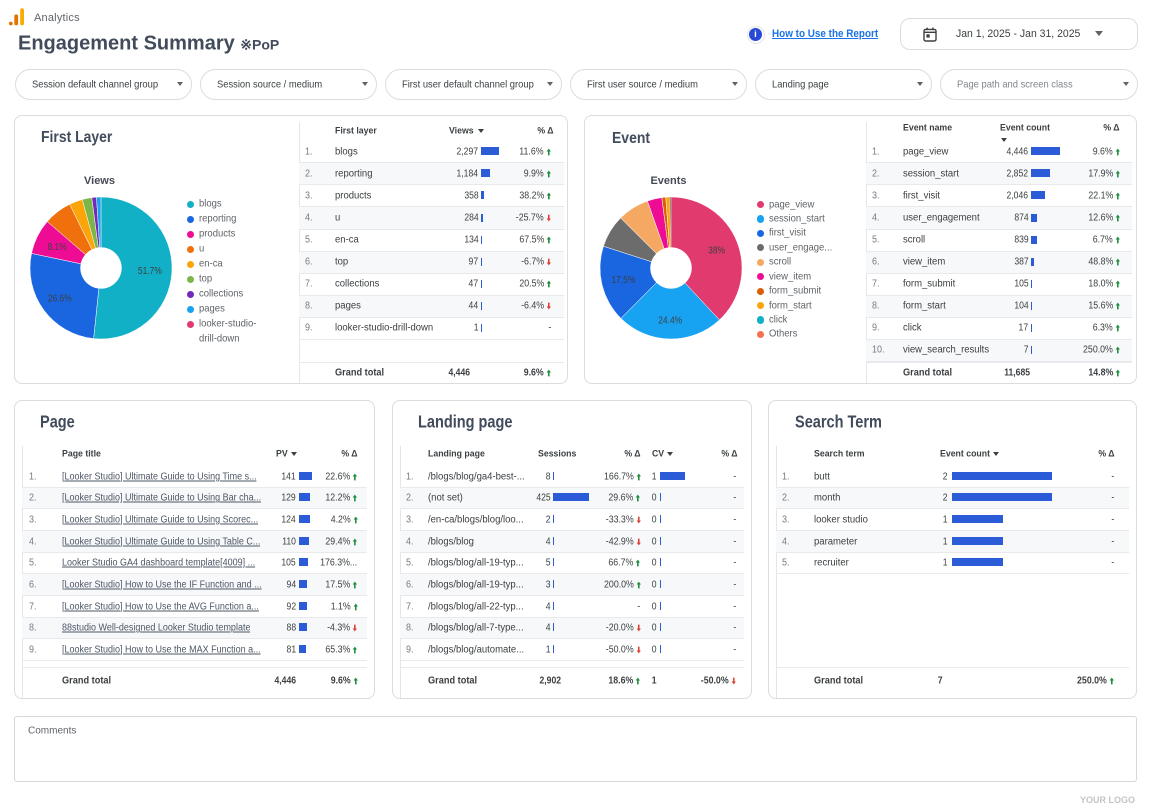 The width and height of the screenshot is (1151, 809). Describe the element at coordinates (150, 271) in the screenshot. I see `svg-text: 51.7%` at that location.